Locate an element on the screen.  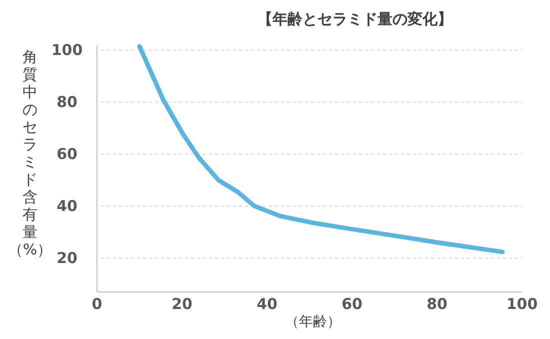
text: 角質中のセラミド含有量（%） is located at coordinates (30, 153).